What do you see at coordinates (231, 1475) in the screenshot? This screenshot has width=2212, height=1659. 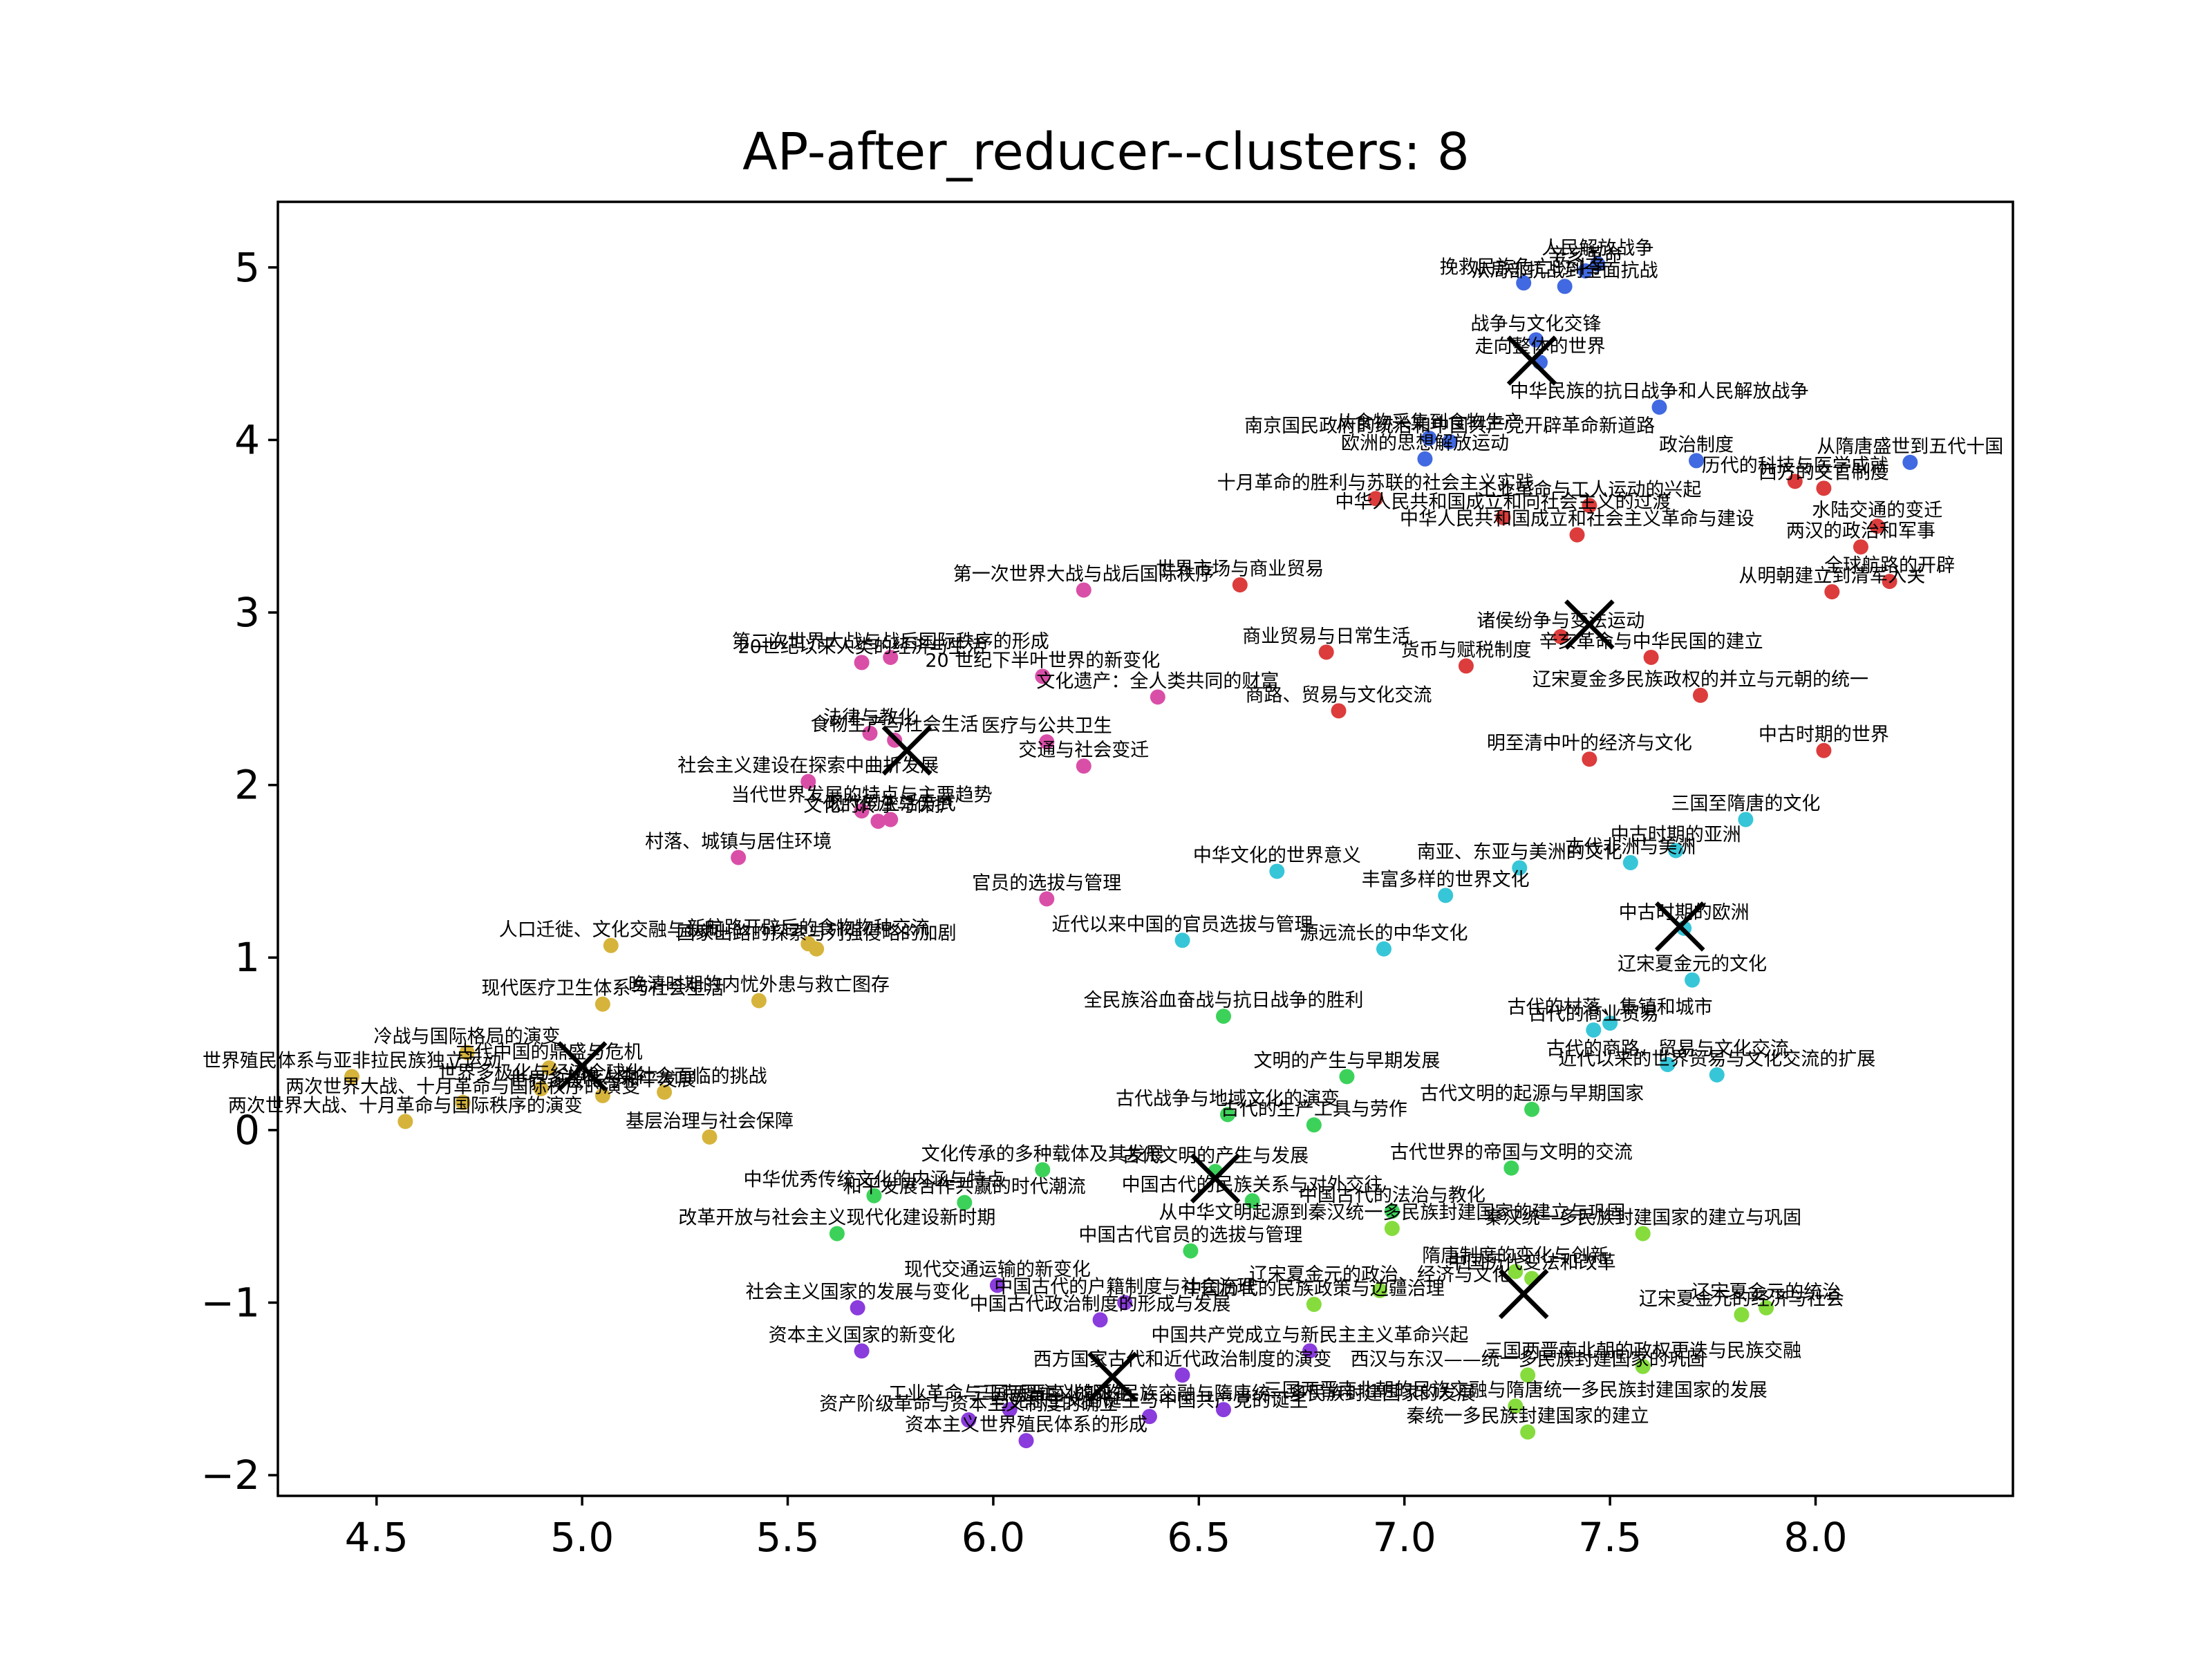 I see `y-tick-label: −2` at bounding box center [231, 1475].